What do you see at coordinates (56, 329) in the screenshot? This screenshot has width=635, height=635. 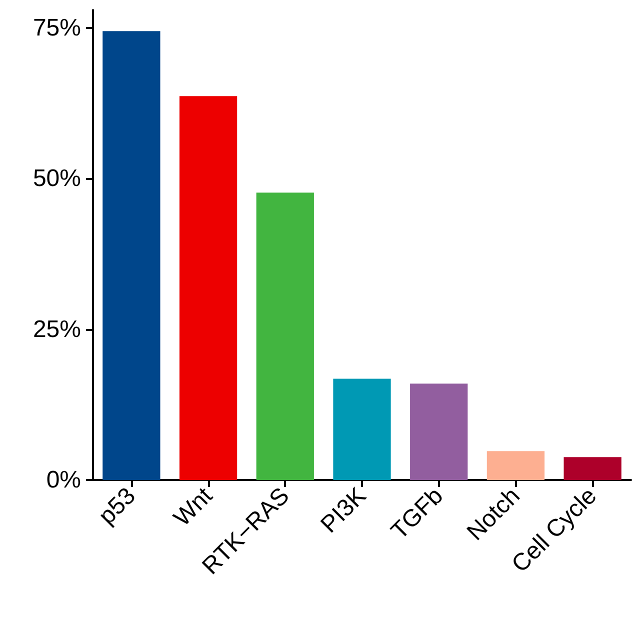 I see `y-tick-label: 25%` at bounding box center [56, 329].